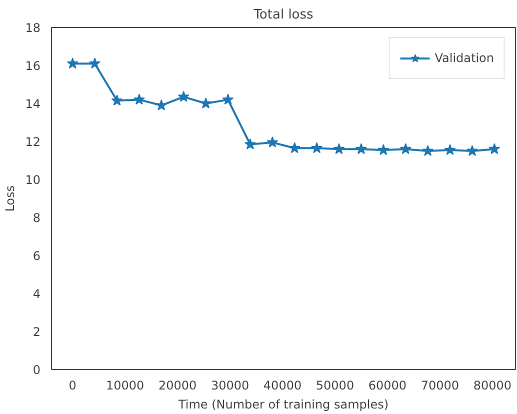 The height and width of the screenshot is (414, 517). Describe the element at coordinates (33, 28) in the screenshot. I see `y-tick-label: 18` at that location.